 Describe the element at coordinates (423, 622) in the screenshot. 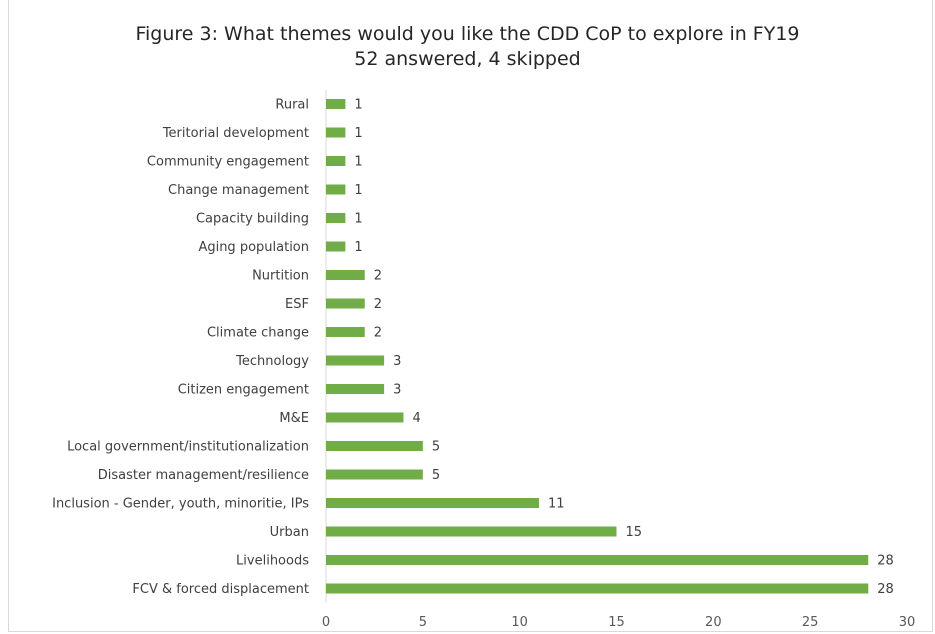

I see `x-tick-label: 5` at that location.